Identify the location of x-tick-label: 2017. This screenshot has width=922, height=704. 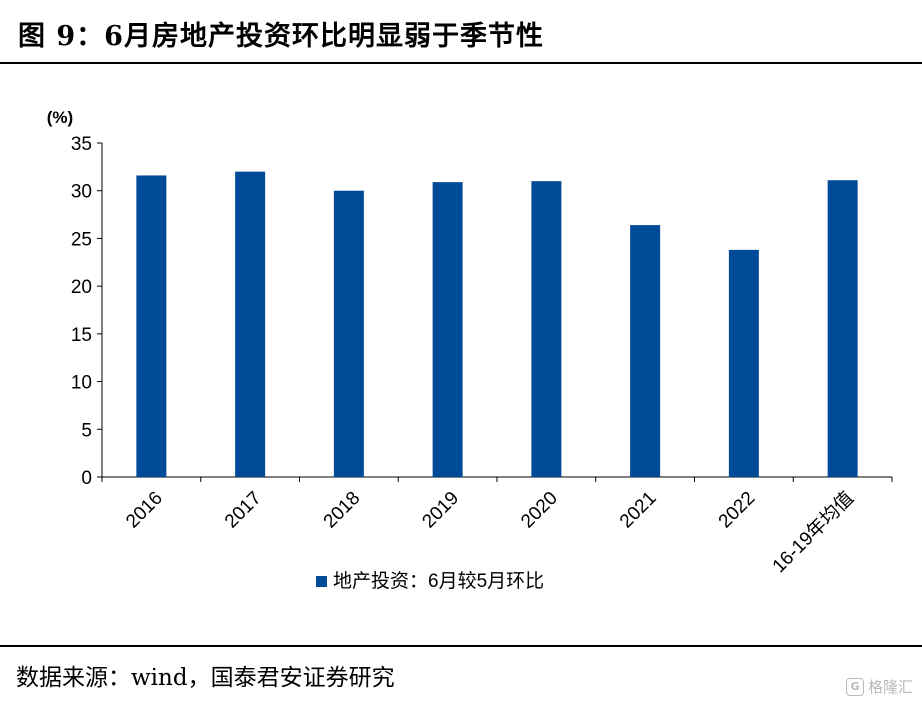
(243, 510).